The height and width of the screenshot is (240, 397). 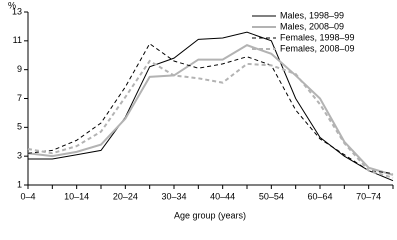 I want to click on y-axis-label: %, so click(x=12, y=5).